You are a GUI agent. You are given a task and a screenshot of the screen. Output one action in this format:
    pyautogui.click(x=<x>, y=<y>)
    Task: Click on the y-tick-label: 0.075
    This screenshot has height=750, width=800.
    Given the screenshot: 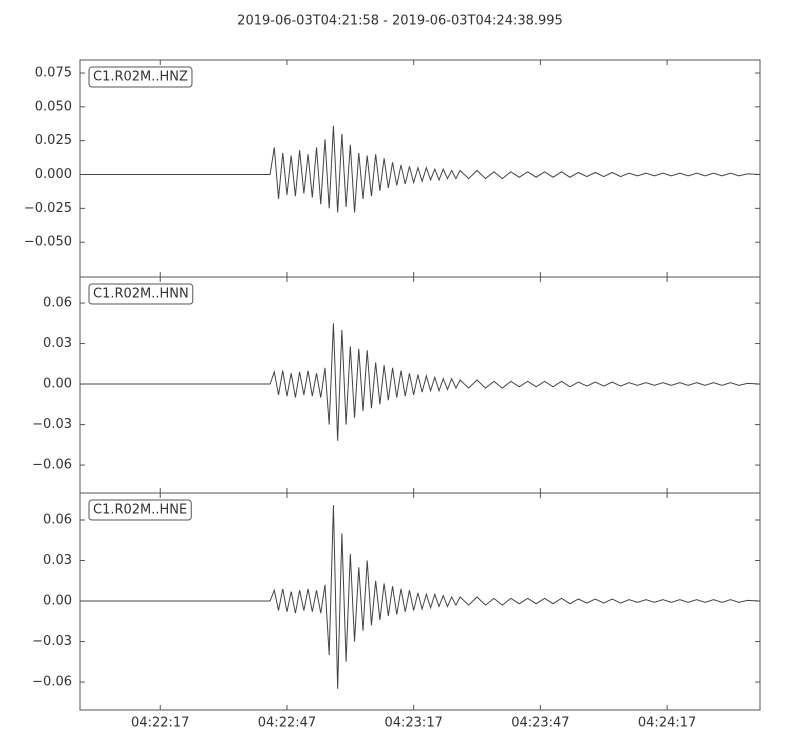 What is the action you would take?
    pyautogui.click(x=53, y=72)
    